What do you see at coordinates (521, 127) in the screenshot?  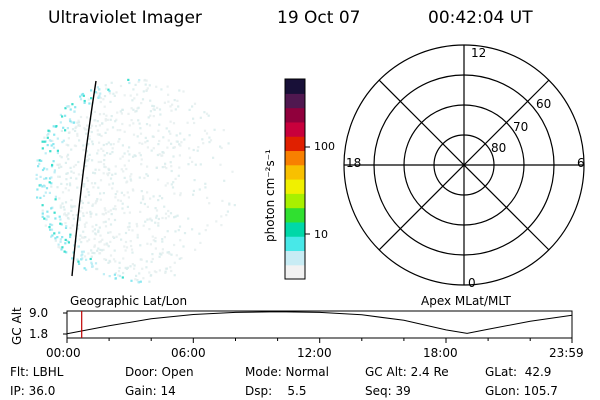 I see `lat-label-70: 70` at bounding box center [521, 127].